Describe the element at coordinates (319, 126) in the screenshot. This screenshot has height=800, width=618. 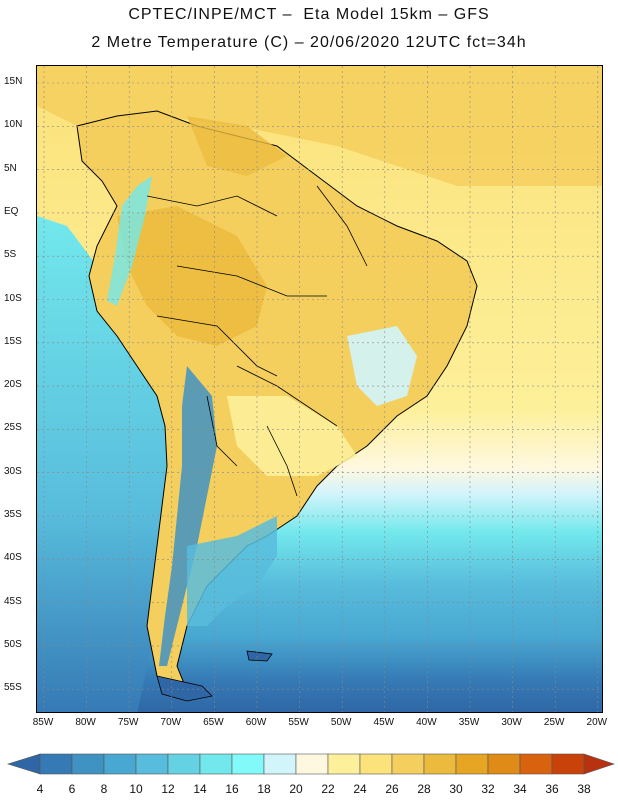
I see `caribbean-warm-region` at that location.